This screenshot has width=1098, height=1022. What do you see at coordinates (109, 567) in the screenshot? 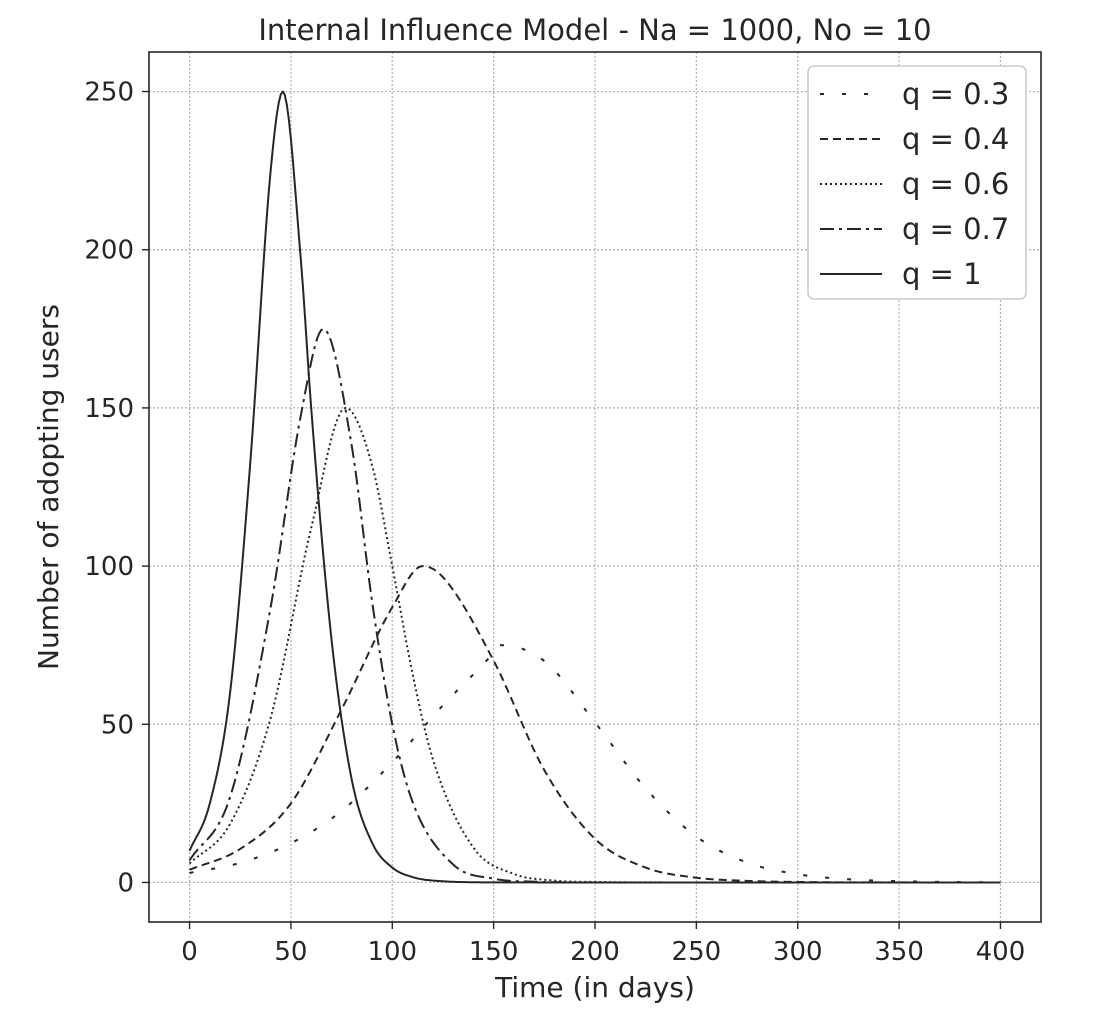
I see `y-tick-label: 100` at bounding box center [109, 567].